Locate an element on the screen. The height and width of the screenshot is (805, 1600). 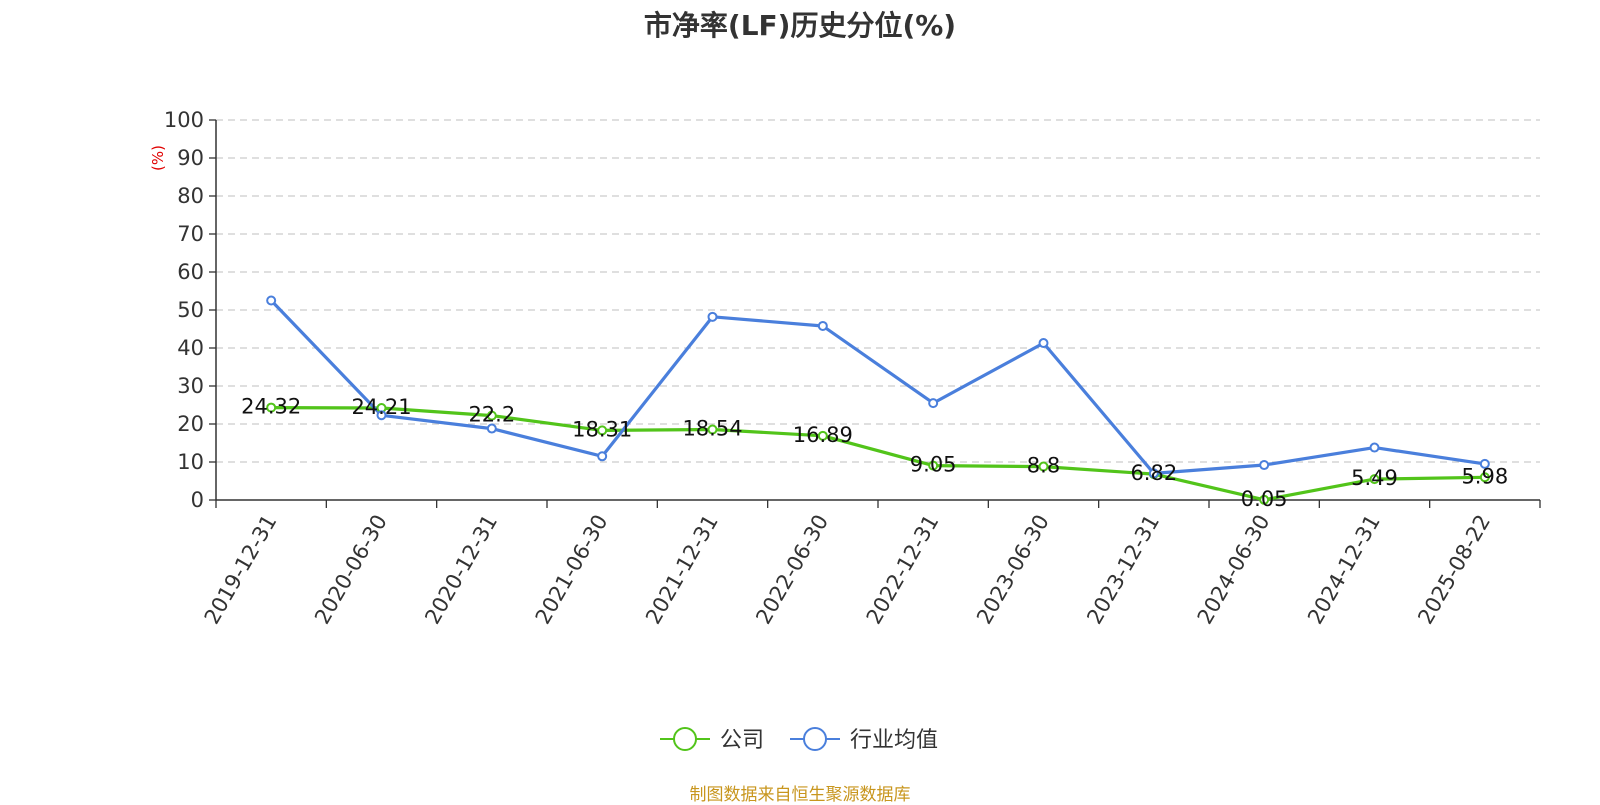
data-label-company: 18.54 is located at coordinates (712, 429).